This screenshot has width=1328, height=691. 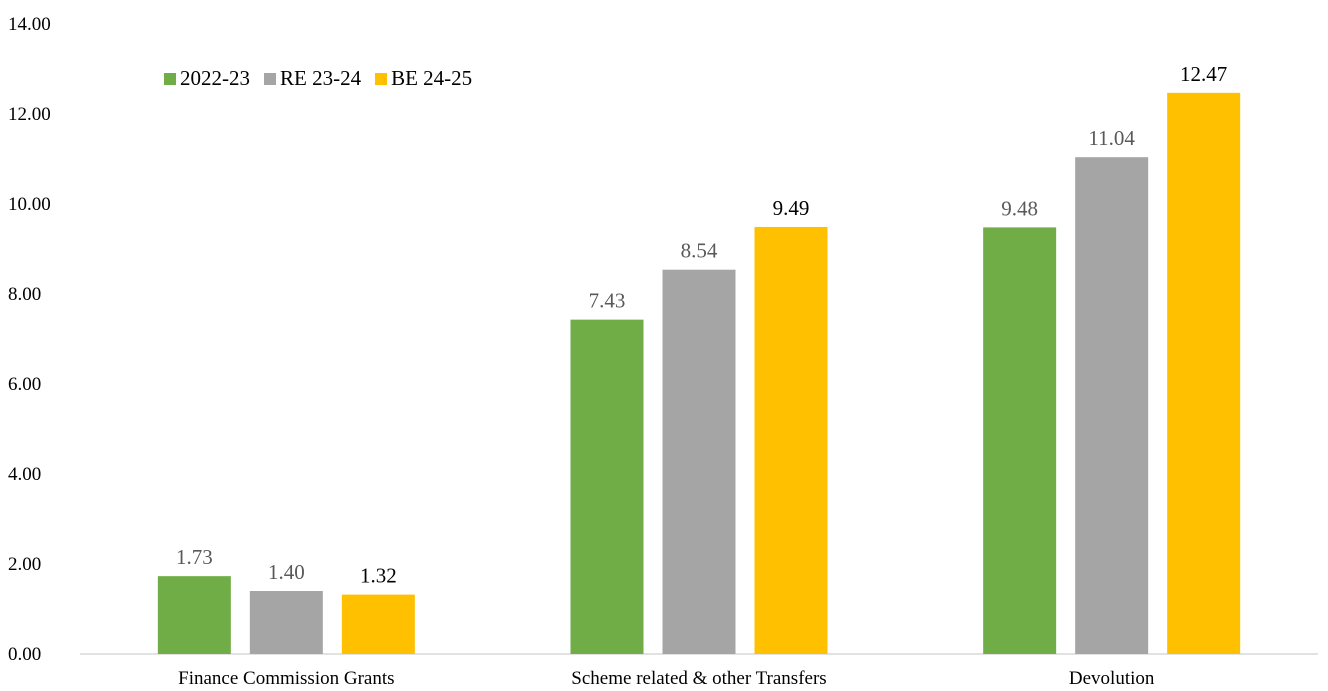 What do you see at coordinates (607, 301) in the screenshot?
I see `data-label: 7.43` at bounding box center [607, 301].